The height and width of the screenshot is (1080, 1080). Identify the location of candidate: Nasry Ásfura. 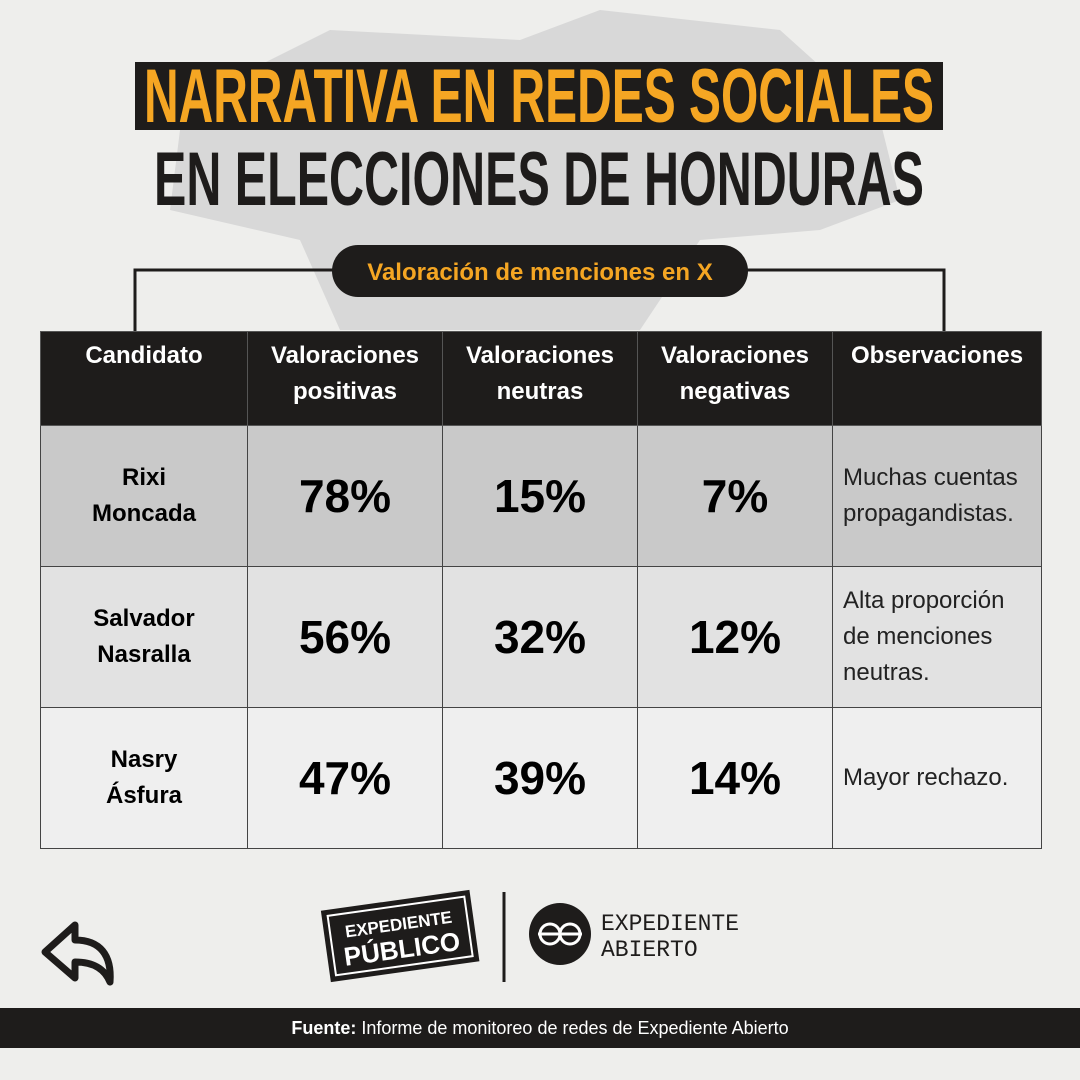
(144, 778).